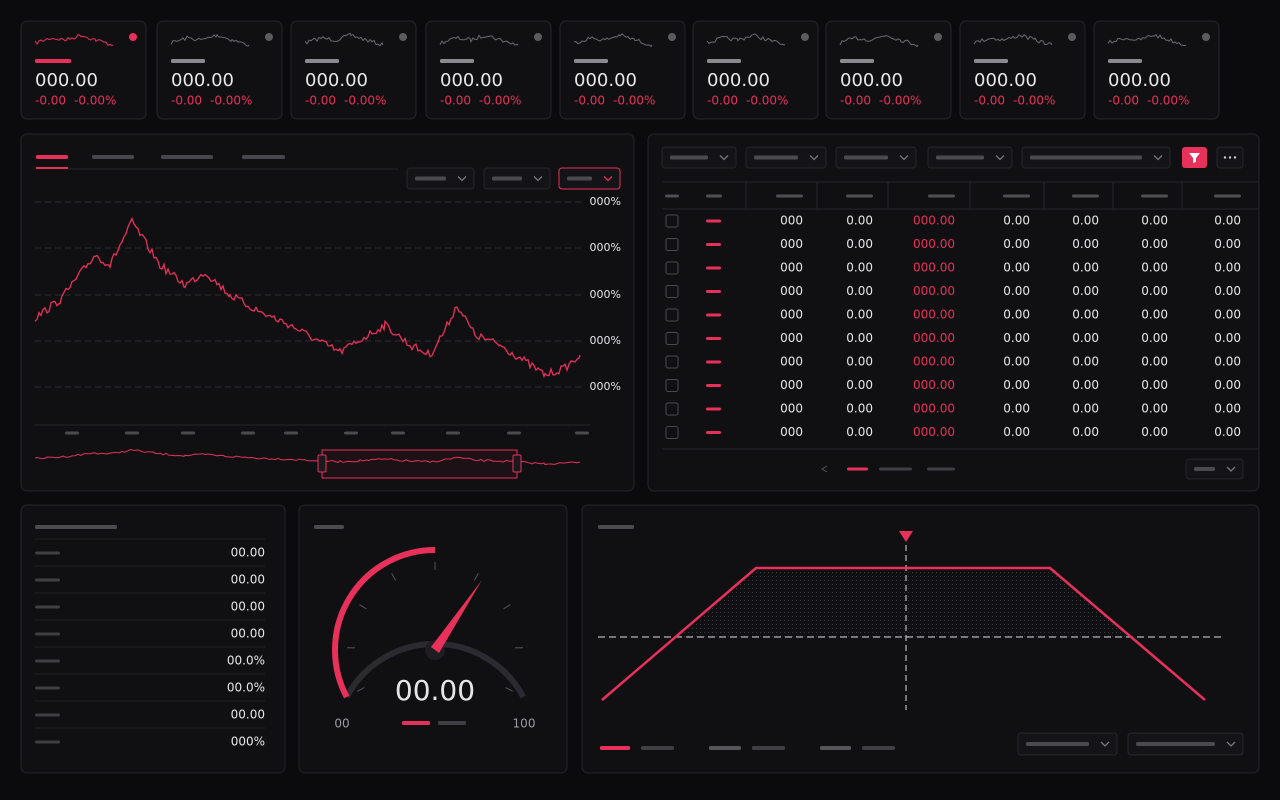 This screenshot has height=800, width=1280. I want to click on chevron, so click(538, 179).